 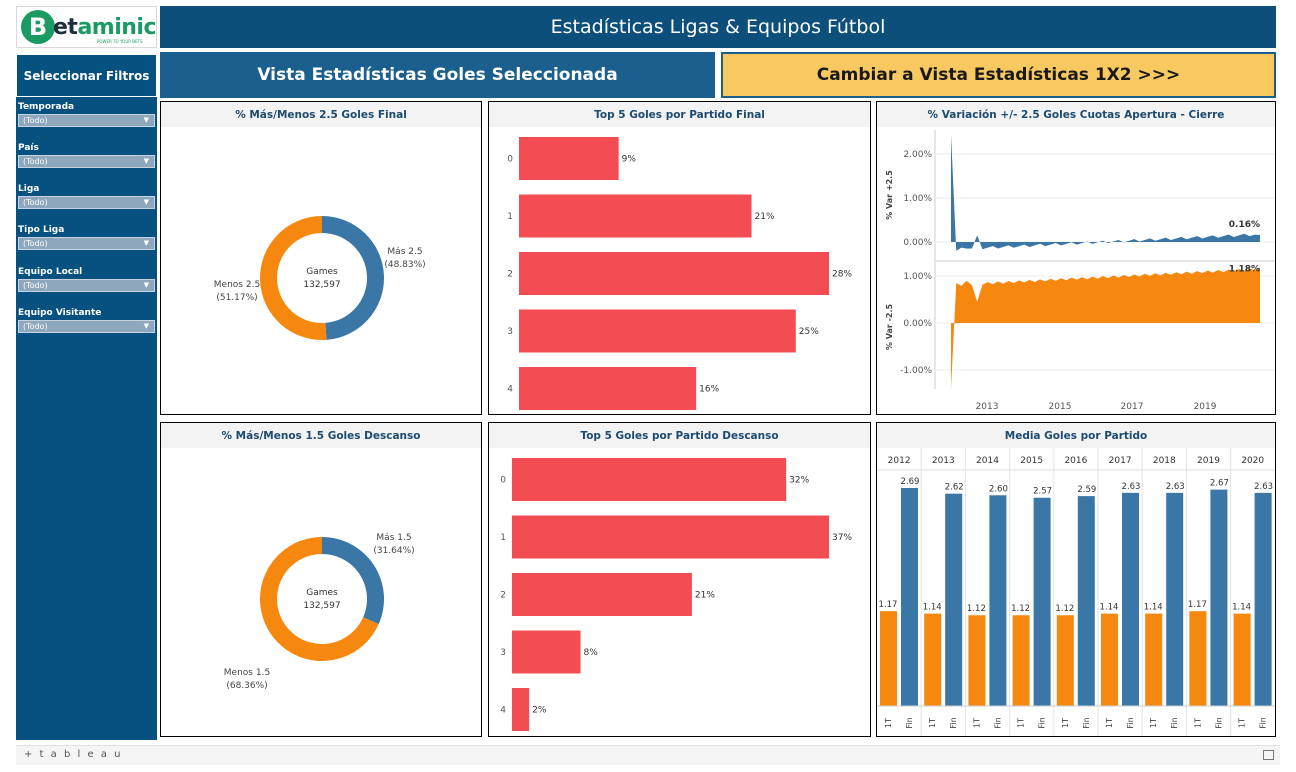 I want to click on slice-label-under: Menos 1.5, so click(x=247, y=673).